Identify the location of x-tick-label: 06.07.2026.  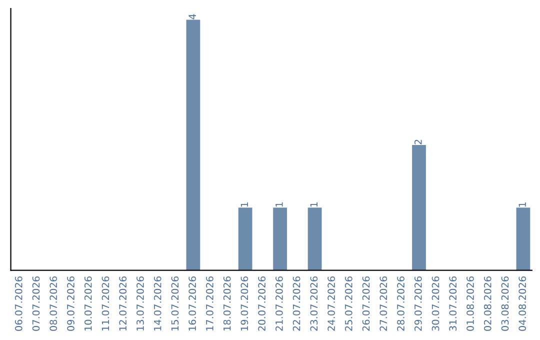
(18, 303).